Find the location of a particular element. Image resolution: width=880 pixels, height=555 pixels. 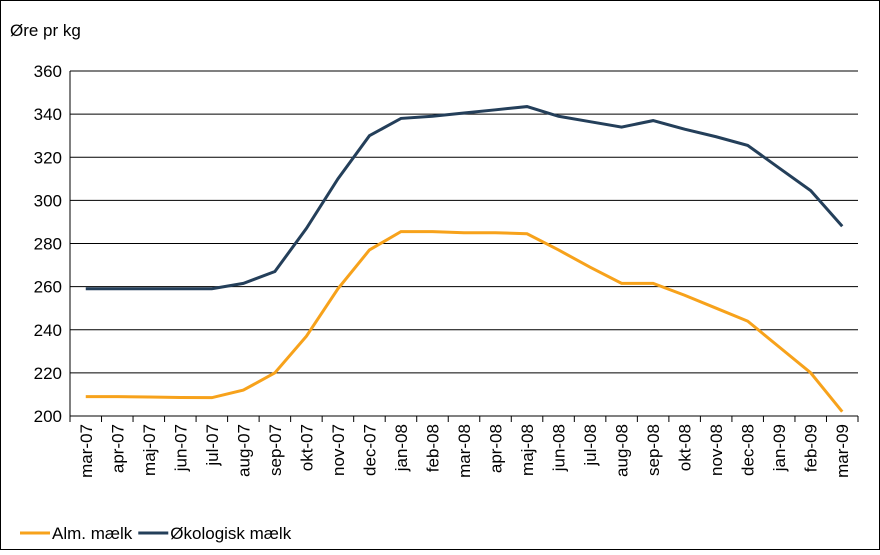

y-tick-label: 220 is located at coordinates (48, 373).